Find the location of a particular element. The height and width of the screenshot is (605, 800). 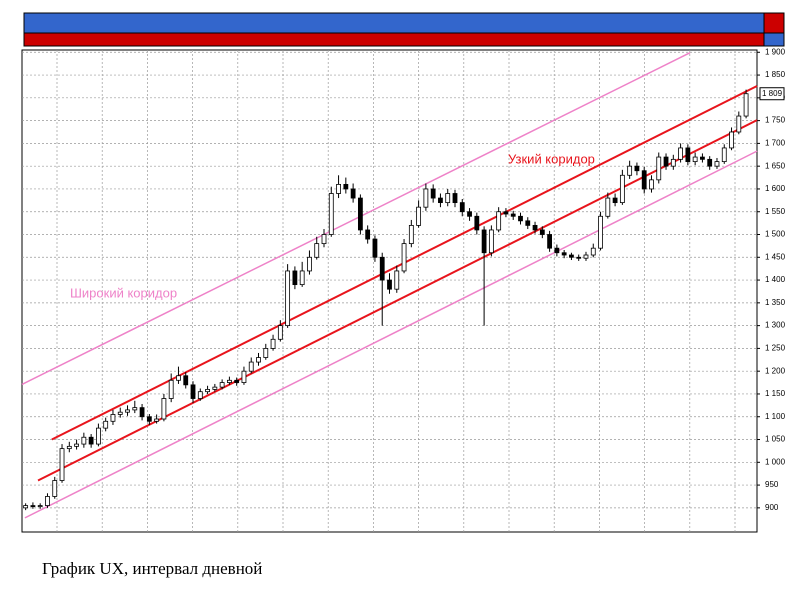

y-tick-label: 1 850 is located at coordinates (775, 74).